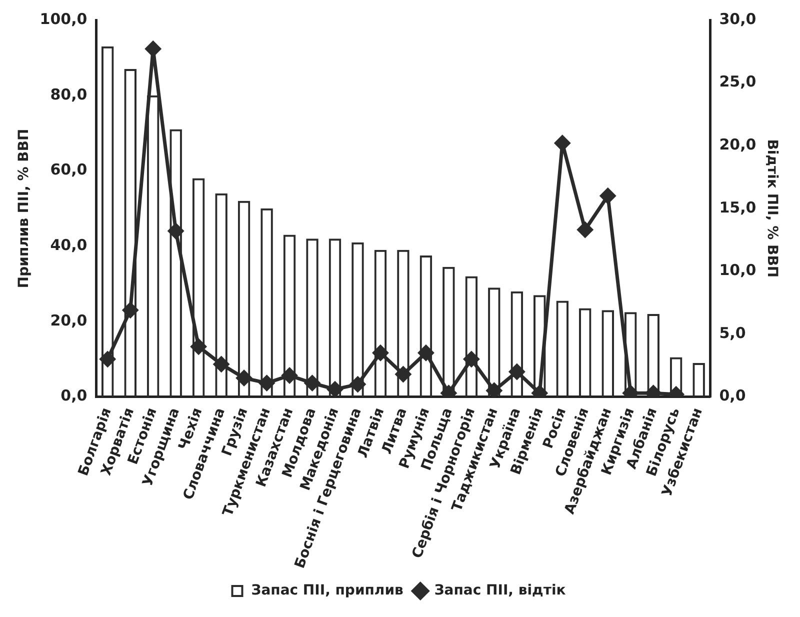 The image size is (800, 617). Describe the element at coordinates (732, 333) in the screenshot. I see `y2-tick-label: 5,0` at that location.